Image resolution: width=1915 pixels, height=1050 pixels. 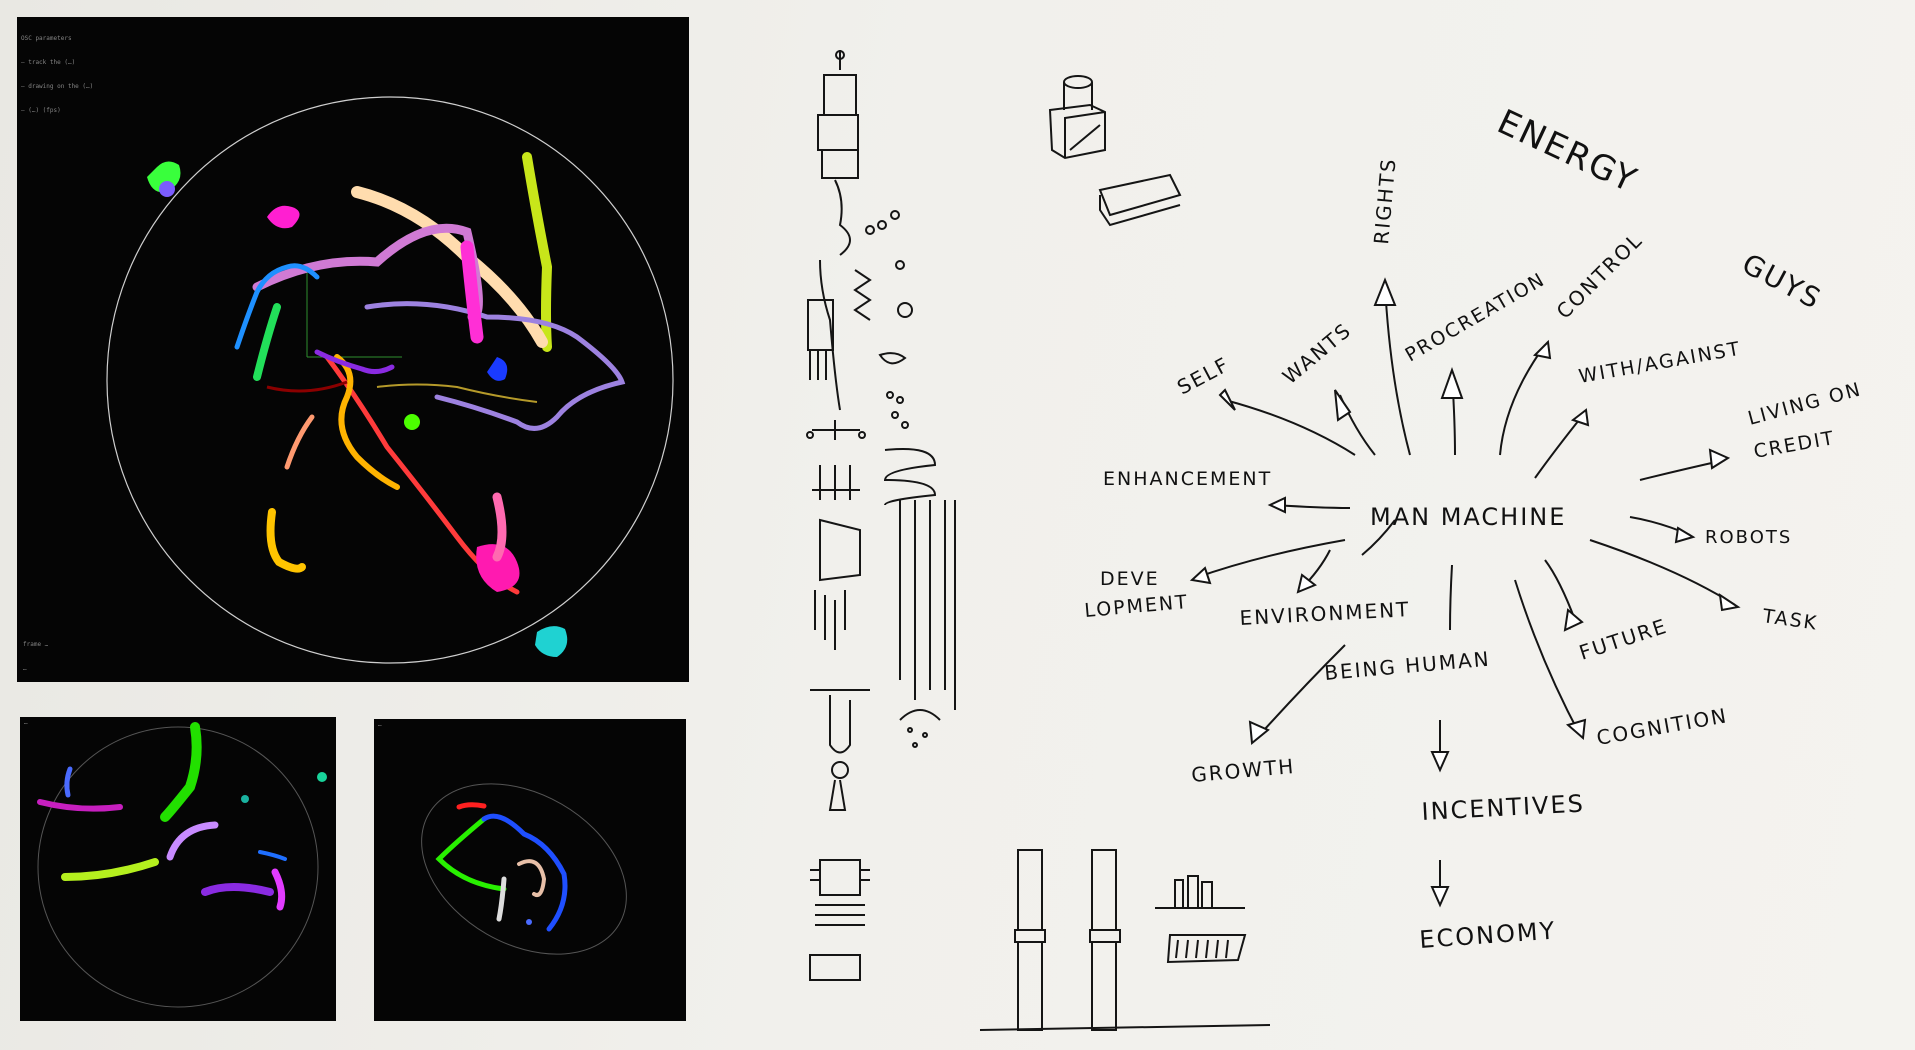 What do you see at coordinates (1789, 620) in the screenshot?
I see `concept-task: TASK` at bounding box center [1789, 620].